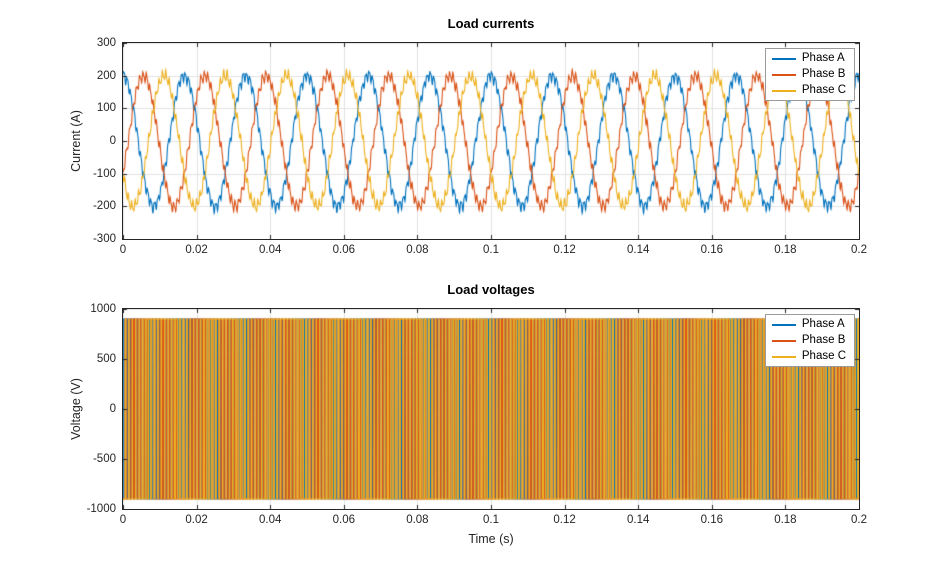 This screenshot has height=569, width=946. I want to click on y-tick-label: -500, so click(104, 459).